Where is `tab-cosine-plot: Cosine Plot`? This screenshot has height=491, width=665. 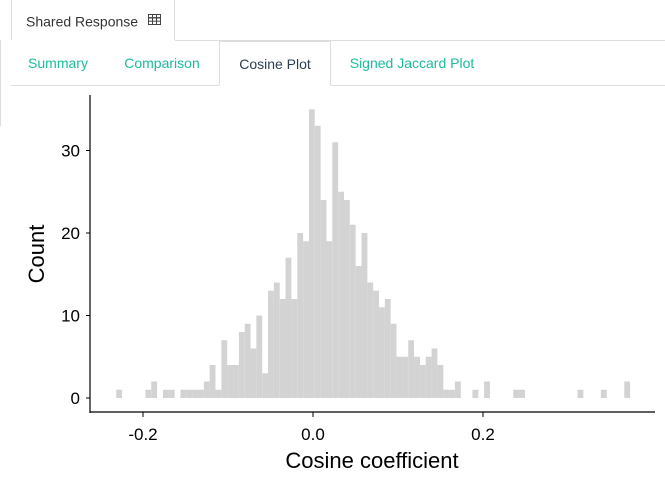
tab-cosine-plot: Cosine Plot is located at coordinates (275, 63).